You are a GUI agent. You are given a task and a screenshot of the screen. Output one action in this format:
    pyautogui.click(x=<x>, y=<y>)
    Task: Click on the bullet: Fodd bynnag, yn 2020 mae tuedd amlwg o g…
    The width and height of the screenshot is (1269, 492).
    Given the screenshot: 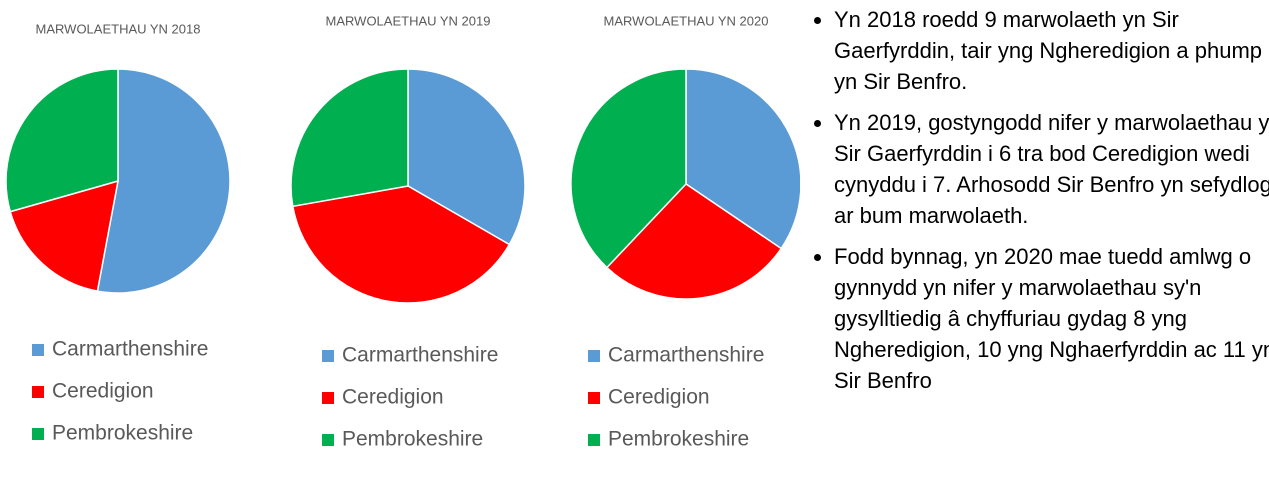 What is the action you would take?
    pyautogui.click(x=1051, y=318)
    